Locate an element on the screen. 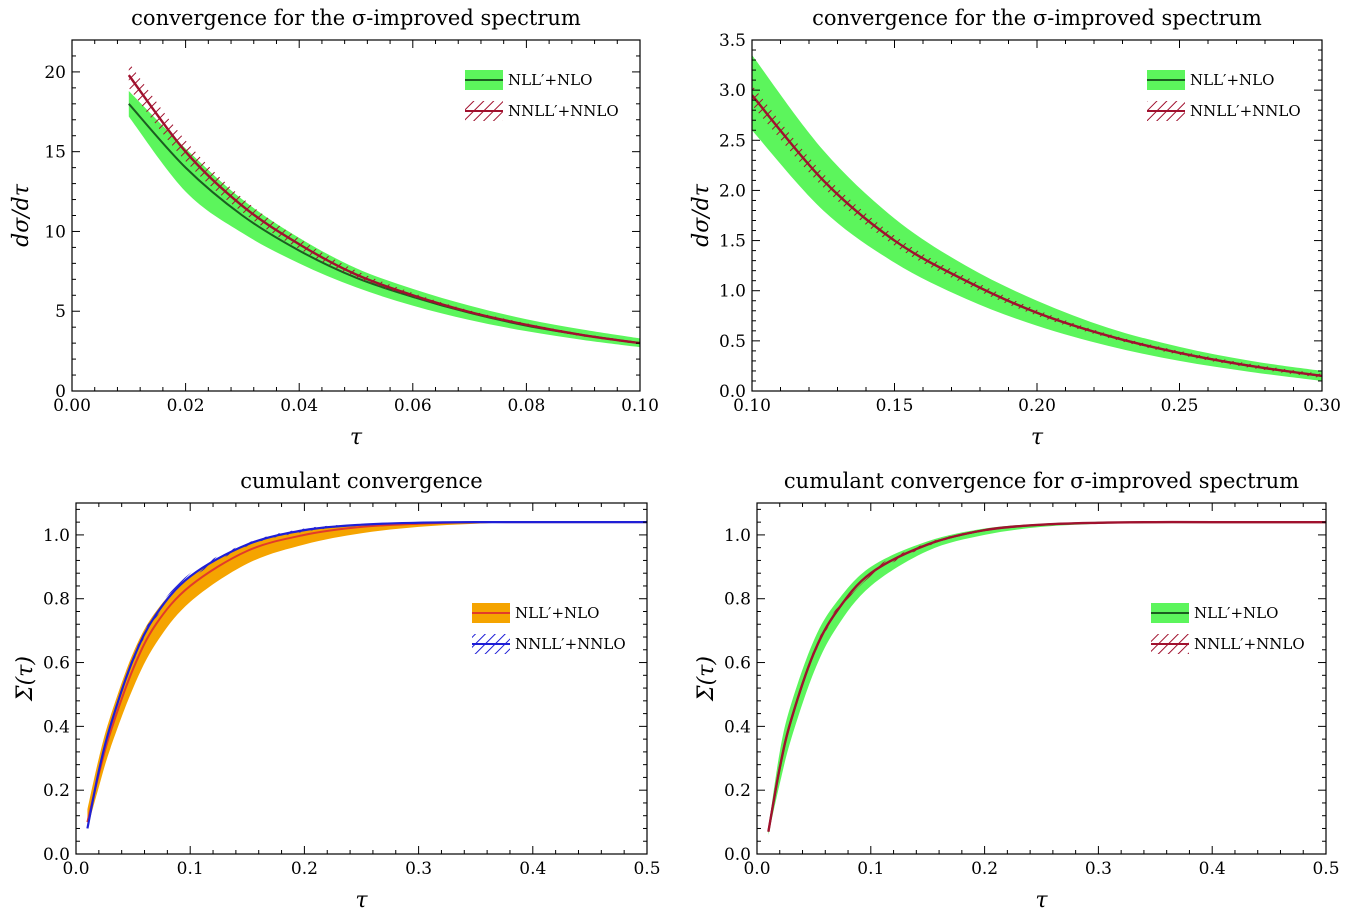 This screenshot has height=913, width=1360. y-tick-label: 3.0 is located at coordinates (732, 91).